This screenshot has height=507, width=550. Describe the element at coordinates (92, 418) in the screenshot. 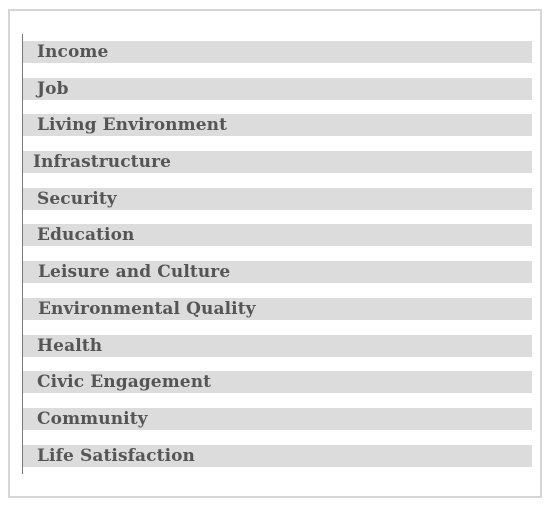

I see `list-item-label: Community` at that location.